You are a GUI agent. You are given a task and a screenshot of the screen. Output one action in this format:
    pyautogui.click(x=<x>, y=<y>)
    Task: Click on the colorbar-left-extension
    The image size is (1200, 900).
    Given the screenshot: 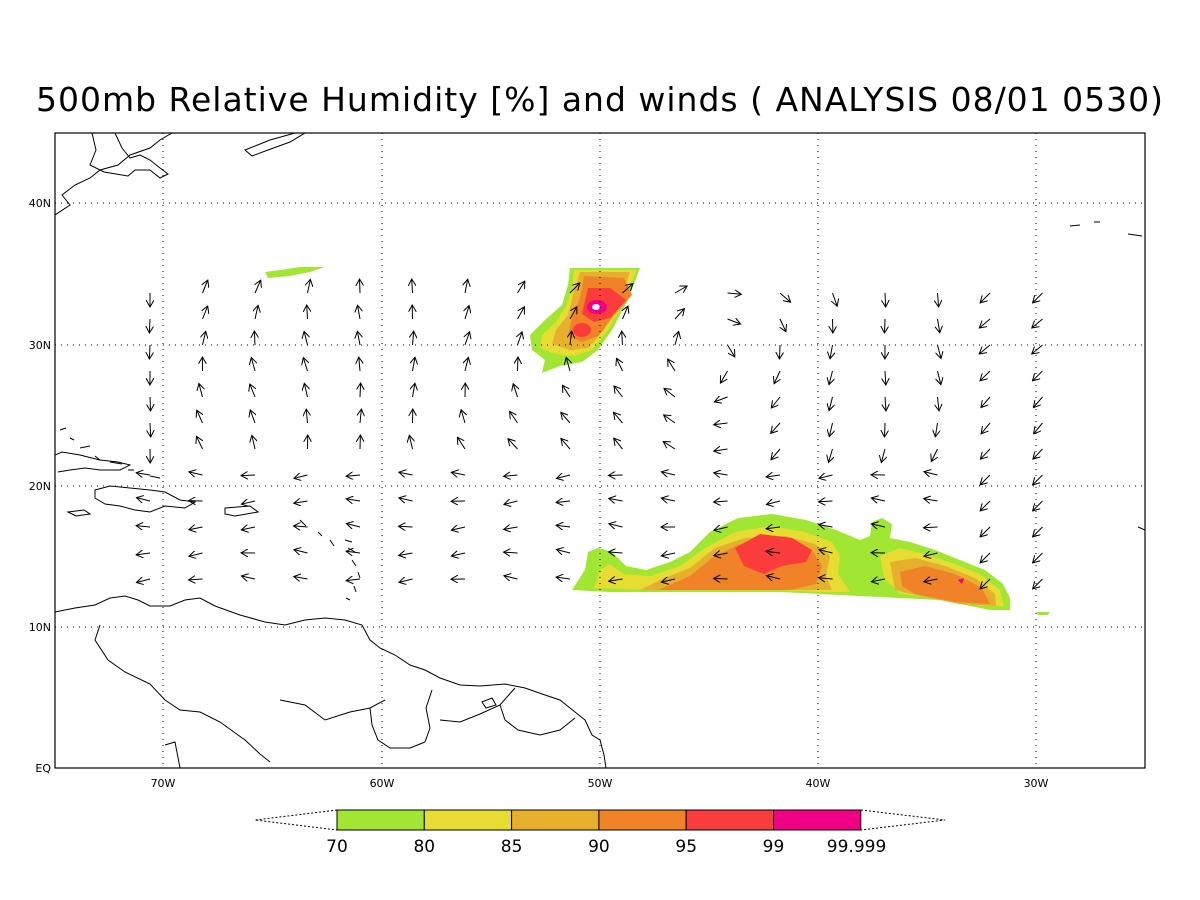 What is the action you would take?
    pyautogui.click(x=296, y=820)
    